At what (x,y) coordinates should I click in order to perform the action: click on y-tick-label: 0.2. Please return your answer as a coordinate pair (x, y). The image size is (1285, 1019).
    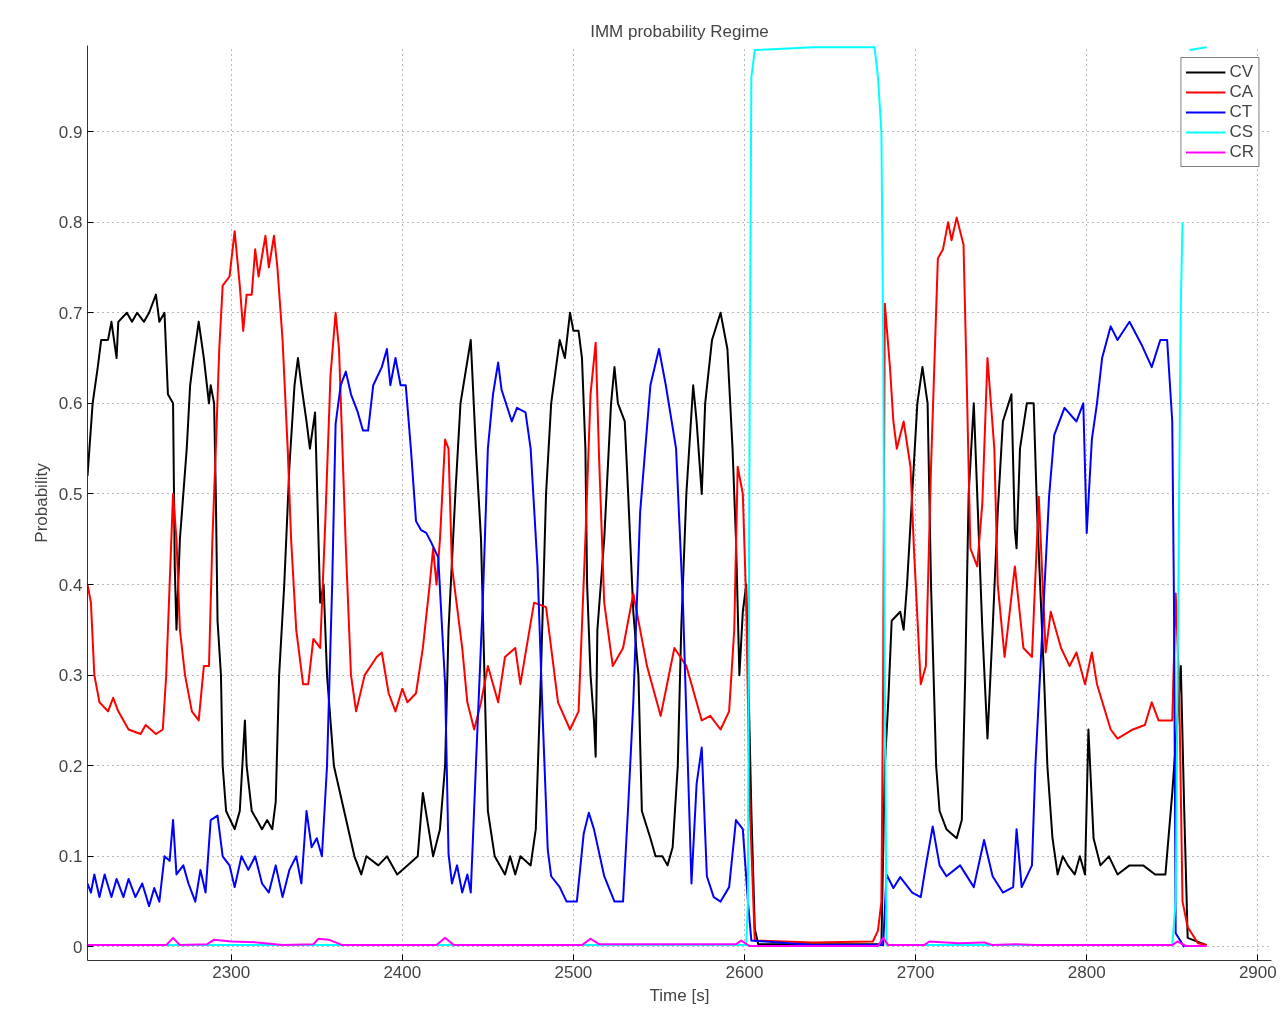
    Looking at the image, I should click on (70, 766).